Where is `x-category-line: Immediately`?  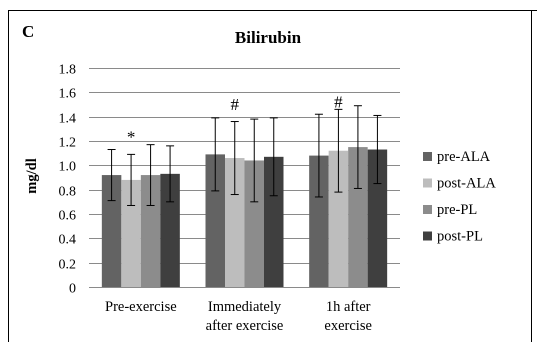
x-category-line: Immediately is located at coordinates (245, 307).